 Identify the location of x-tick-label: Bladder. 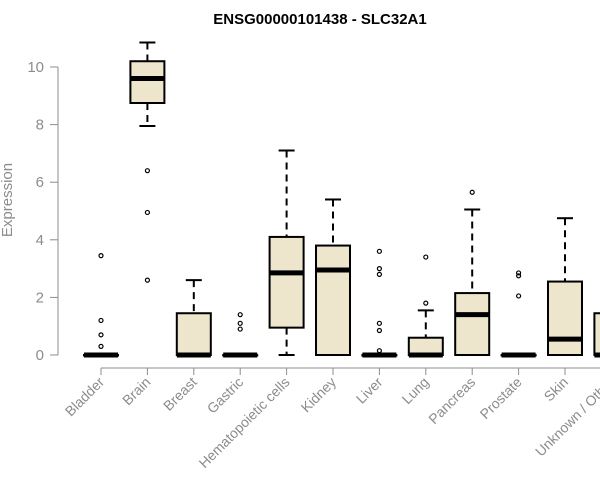
(85, 397).